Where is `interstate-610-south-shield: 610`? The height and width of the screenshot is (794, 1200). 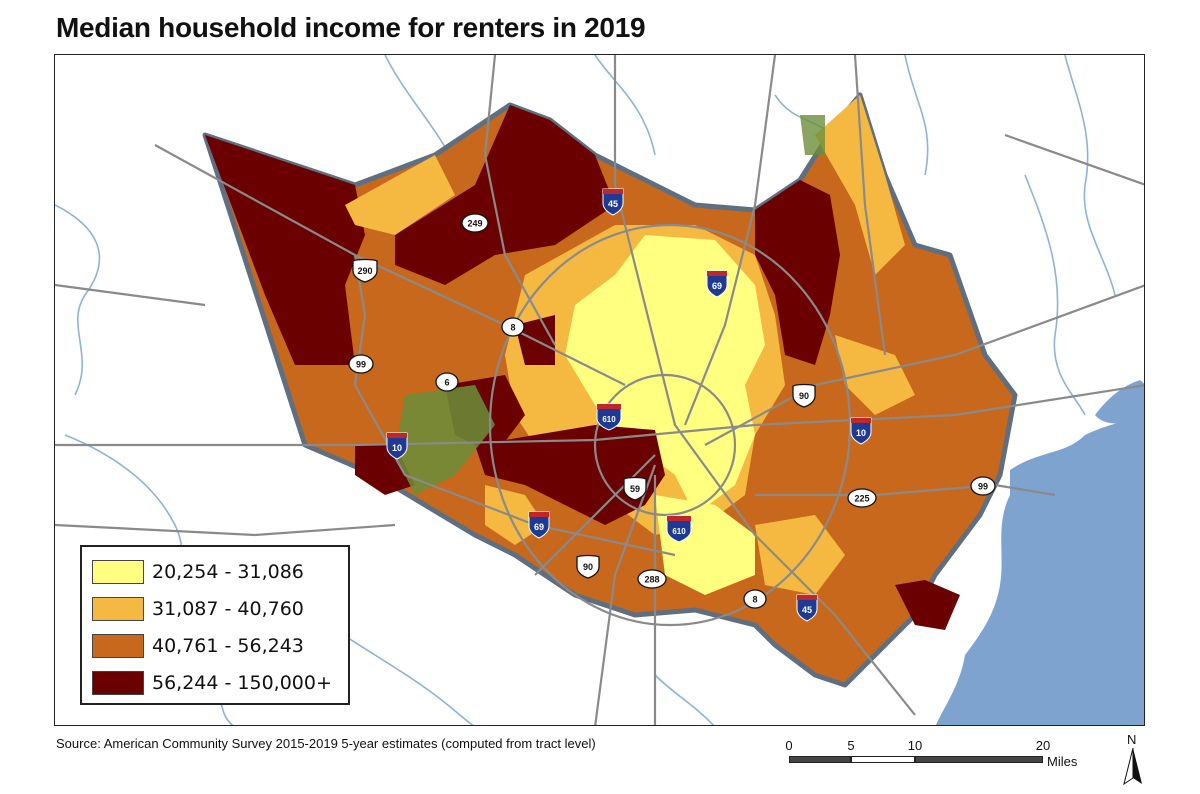 interstate-610-south-shield: 610 is located at coordinates (679, 529).